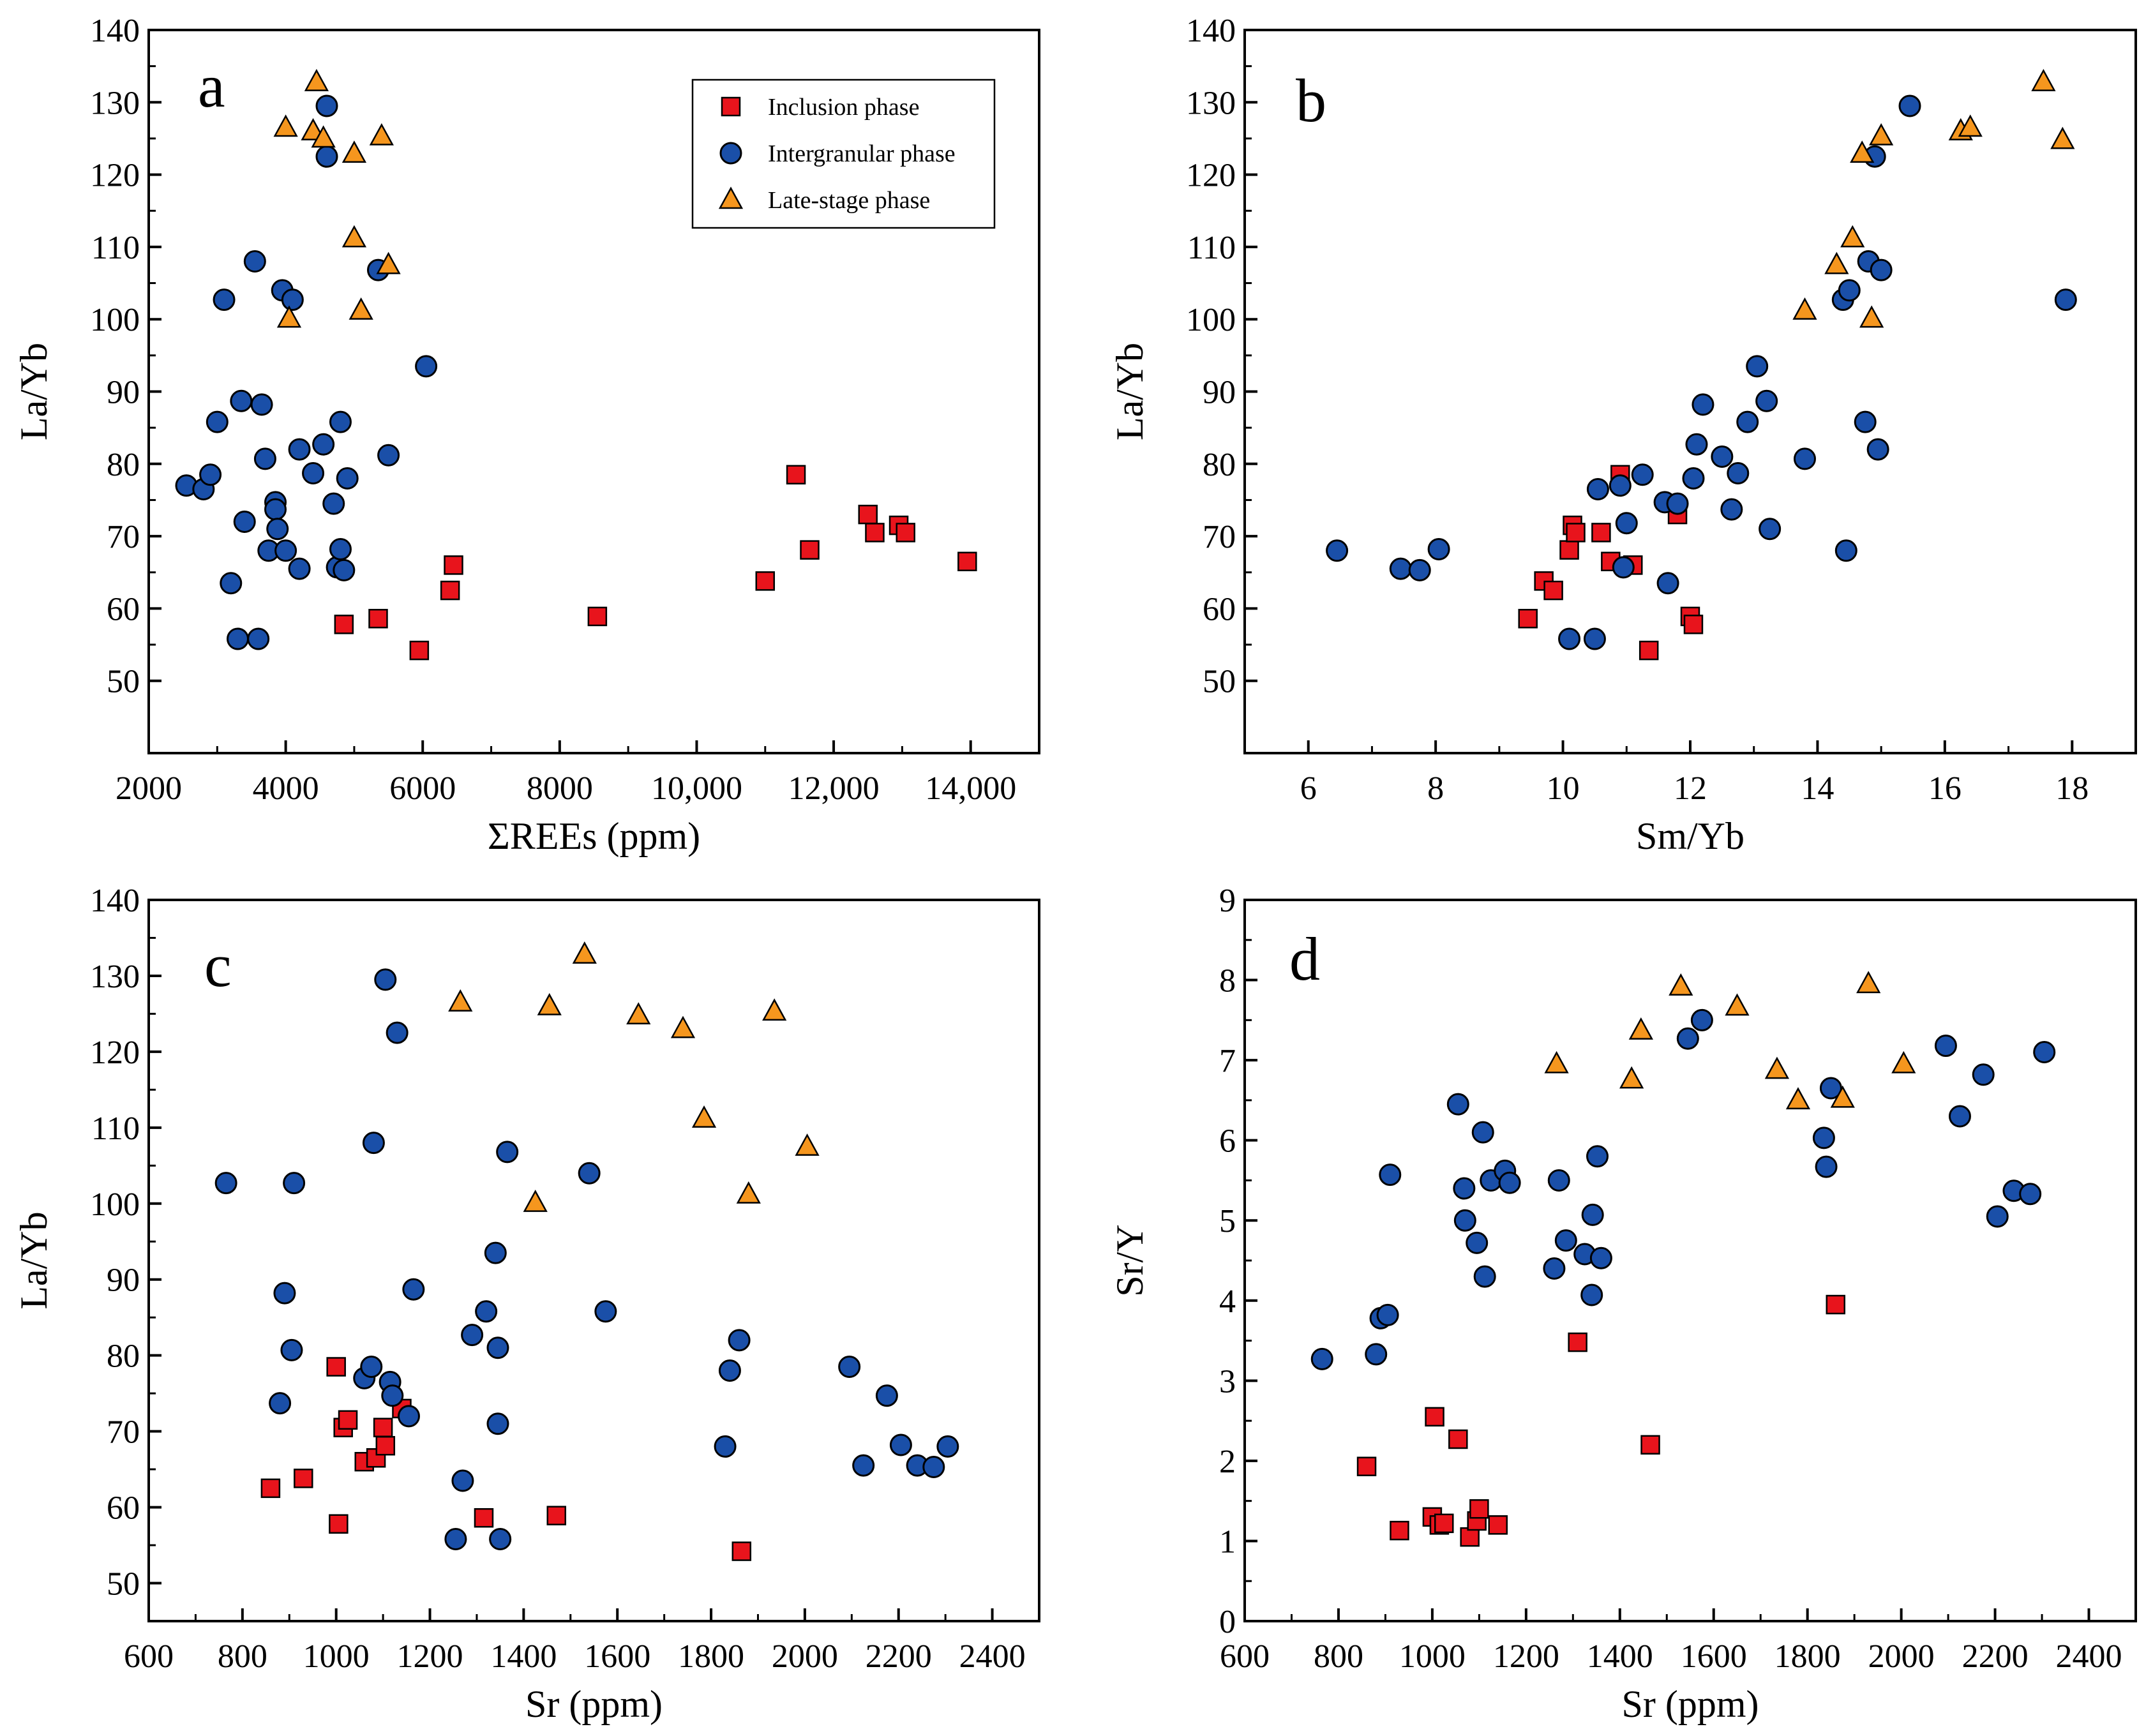 This screenshot has width=2153, height=1736. What do you see at coordinates (1245, 1656) in the screenshot?
I see `x-tick-label: 600` at bounding box center [1245, 1656].